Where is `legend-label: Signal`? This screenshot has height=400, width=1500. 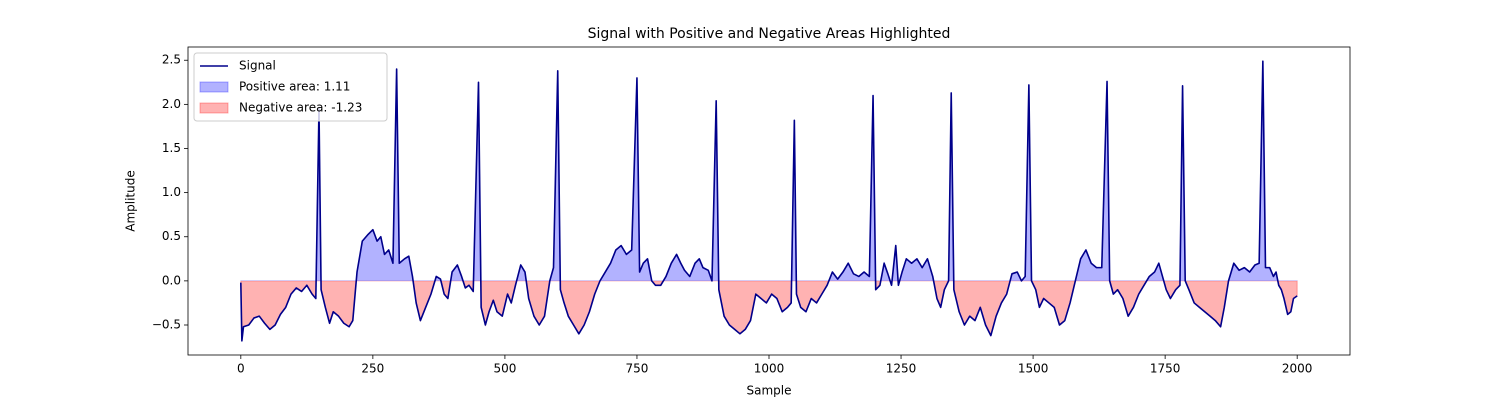
legend-label: Signal is located at coordinates (257, 66).